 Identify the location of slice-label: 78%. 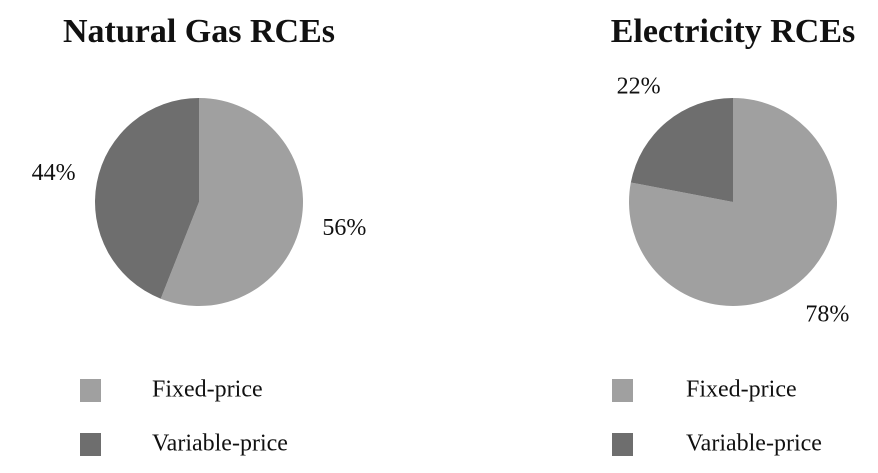
(827, 315).